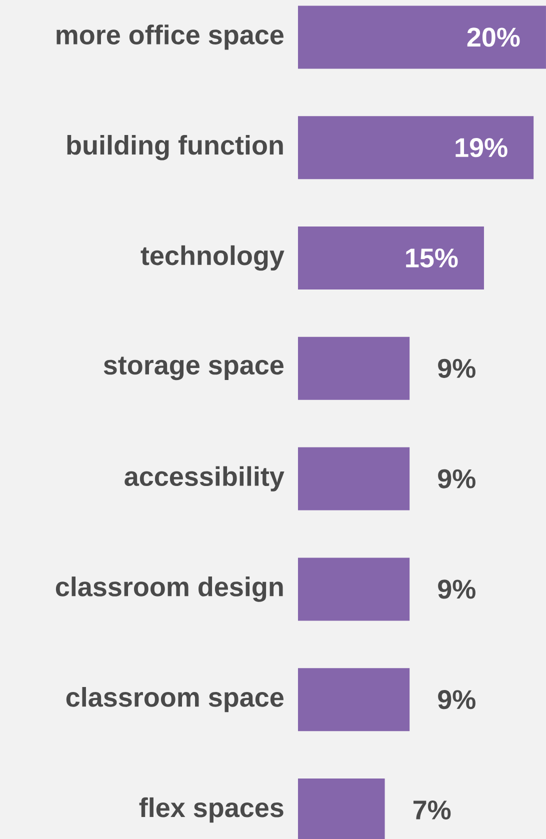  I want to click on y-tick-label: classroom space, so click(175, 699).